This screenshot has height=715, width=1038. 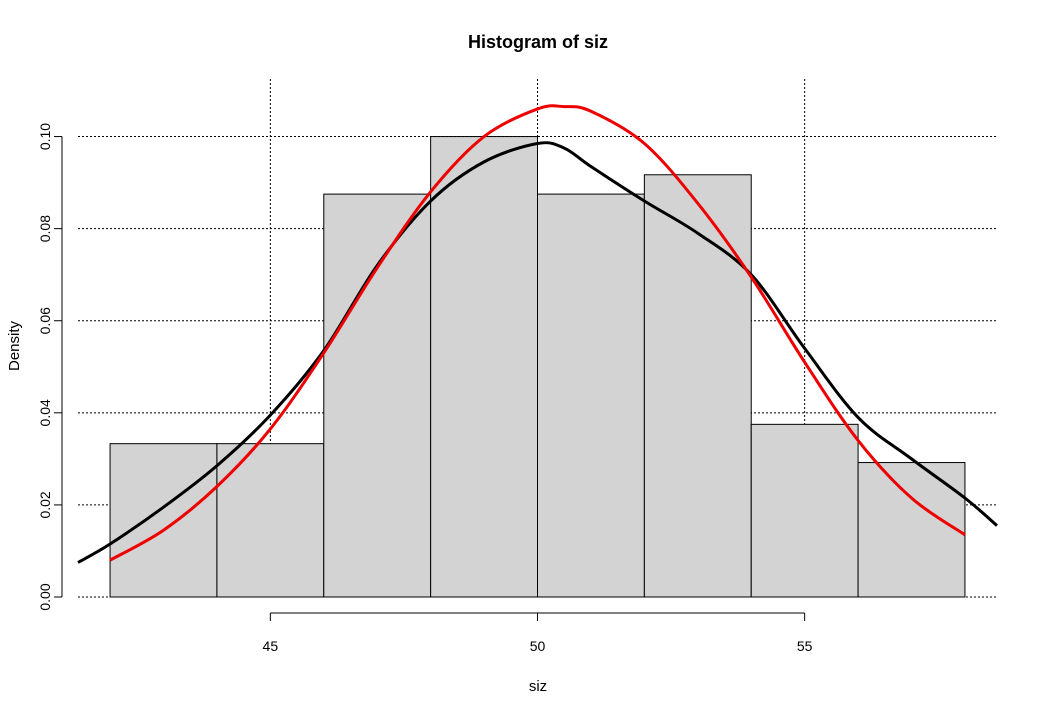 I want to click on chart-title: Histogram of siz, so click(x=538, y=42).